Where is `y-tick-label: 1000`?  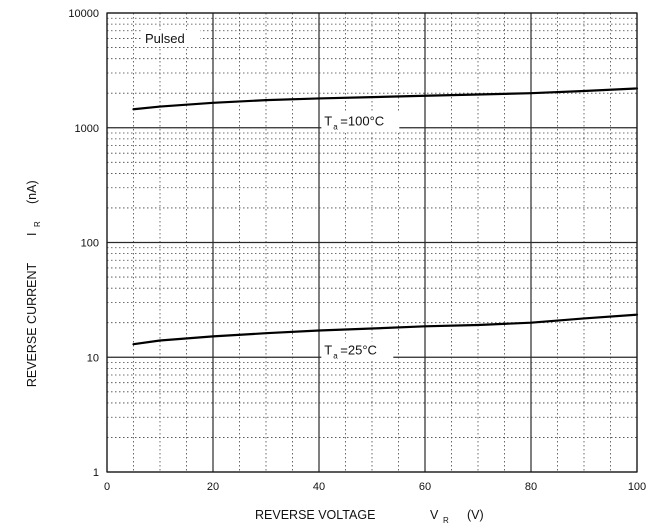 y-tick-label: 1000 is located at coordinates (87, 129).